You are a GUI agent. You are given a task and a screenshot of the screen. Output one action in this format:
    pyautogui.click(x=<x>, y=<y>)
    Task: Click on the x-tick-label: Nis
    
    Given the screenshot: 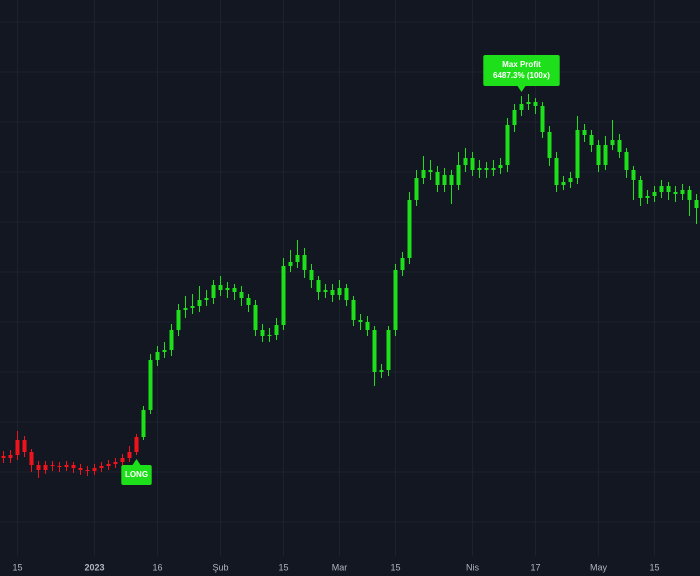 What is the action you would take?
    pyautogui.click(x=472, y=567)
    